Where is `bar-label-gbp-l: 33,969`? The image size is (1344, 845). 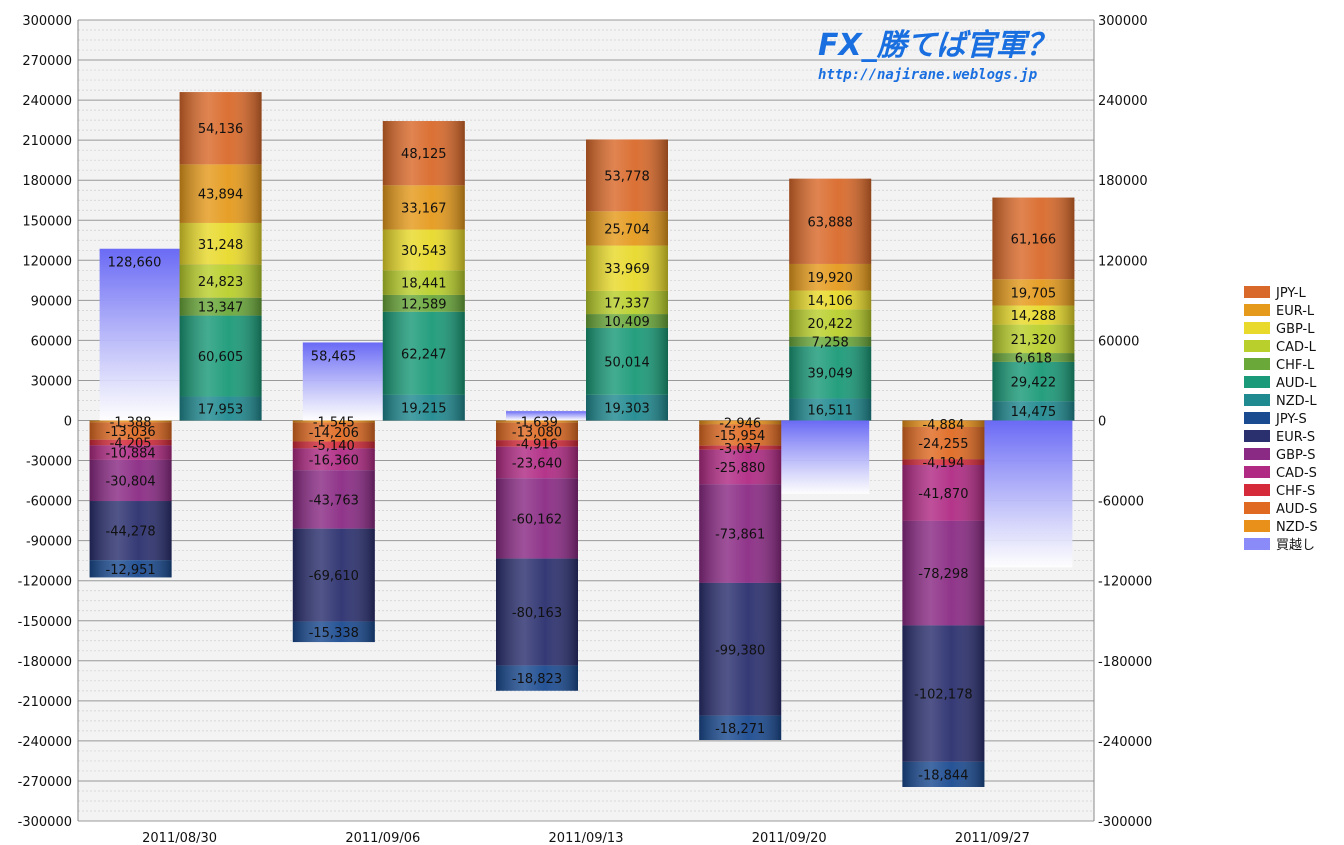
bar-label-gbp-l: 33,969 is located at coordinates (627, 269).